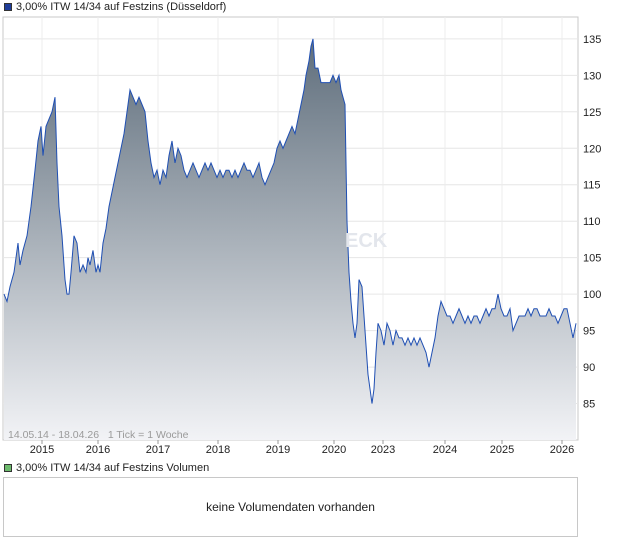 The height and width of the screenshot is (546, 620). Describe the element at coordinates (592, 76) in the screenshot. I see `y-tick-label: 130` at that location.